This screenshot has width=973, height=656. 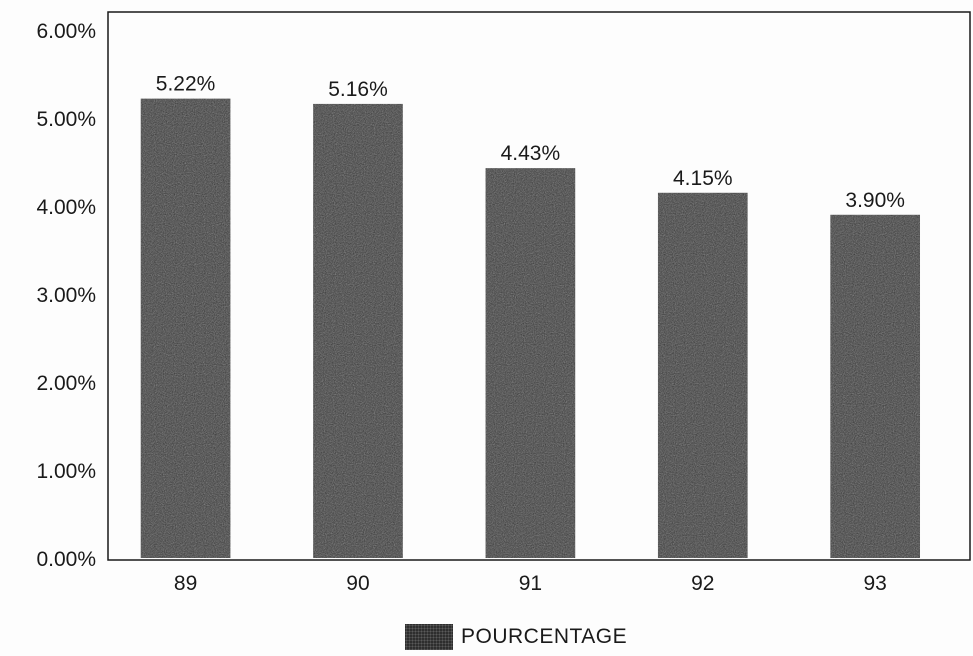 I want to click on y-axis: 0.00% 1.00% 2.00% 3.00% 4.00% 5.00% 6.00%, so click(x=66, y=295).